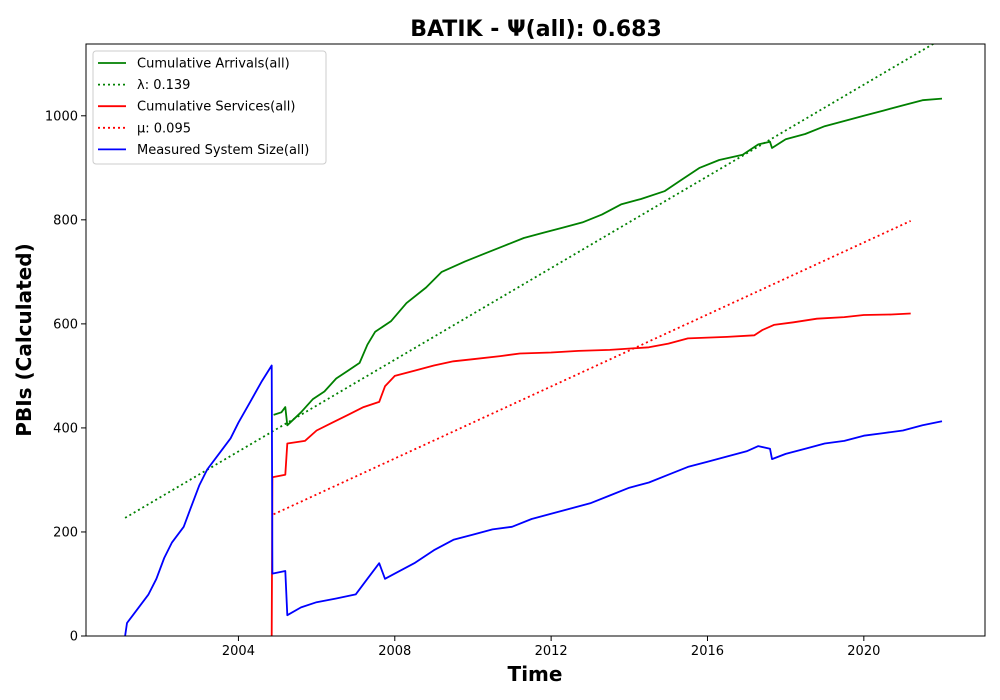  What do you see at coordinates (536, 29) in the screenshot?
I see `chart-title: BATIK - Ψ(all): 0.683` at bounding box center [536, 29].